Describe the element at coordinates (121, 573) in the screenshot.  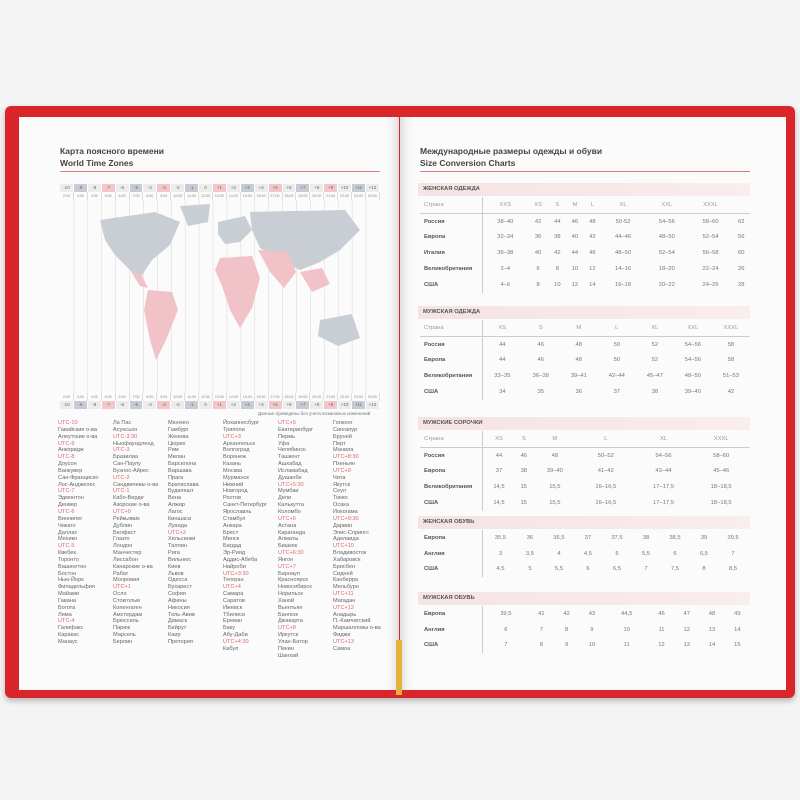
I see `city-name: Рабат` at that location.